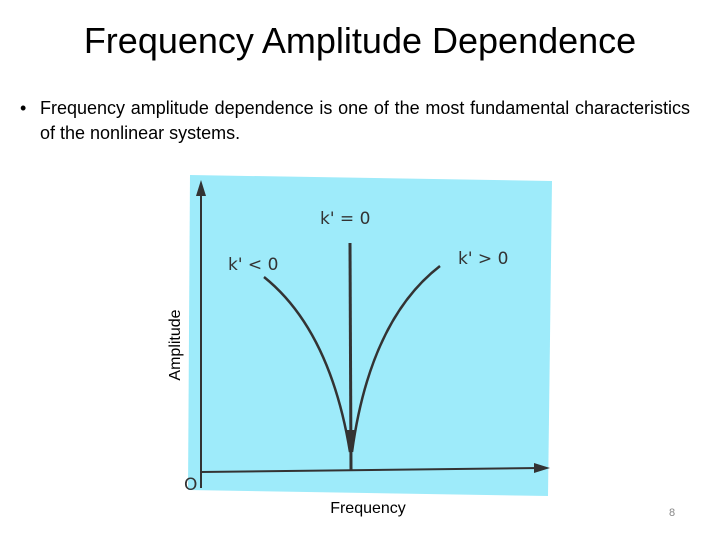 The image size is (720, 540). Describe the element at coordinates (253, 265) in the screenshot. I see `left-label: k' < 0` at that location.